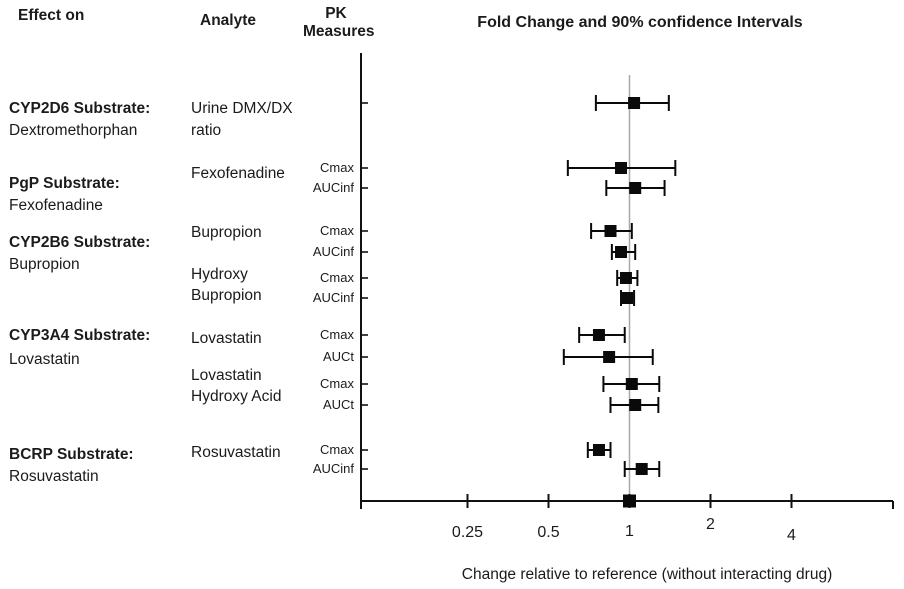  Describe the element at coordinates (71, 454) in the screenshot. I see `effect-on-label: BCRP Substrate:` at that location.